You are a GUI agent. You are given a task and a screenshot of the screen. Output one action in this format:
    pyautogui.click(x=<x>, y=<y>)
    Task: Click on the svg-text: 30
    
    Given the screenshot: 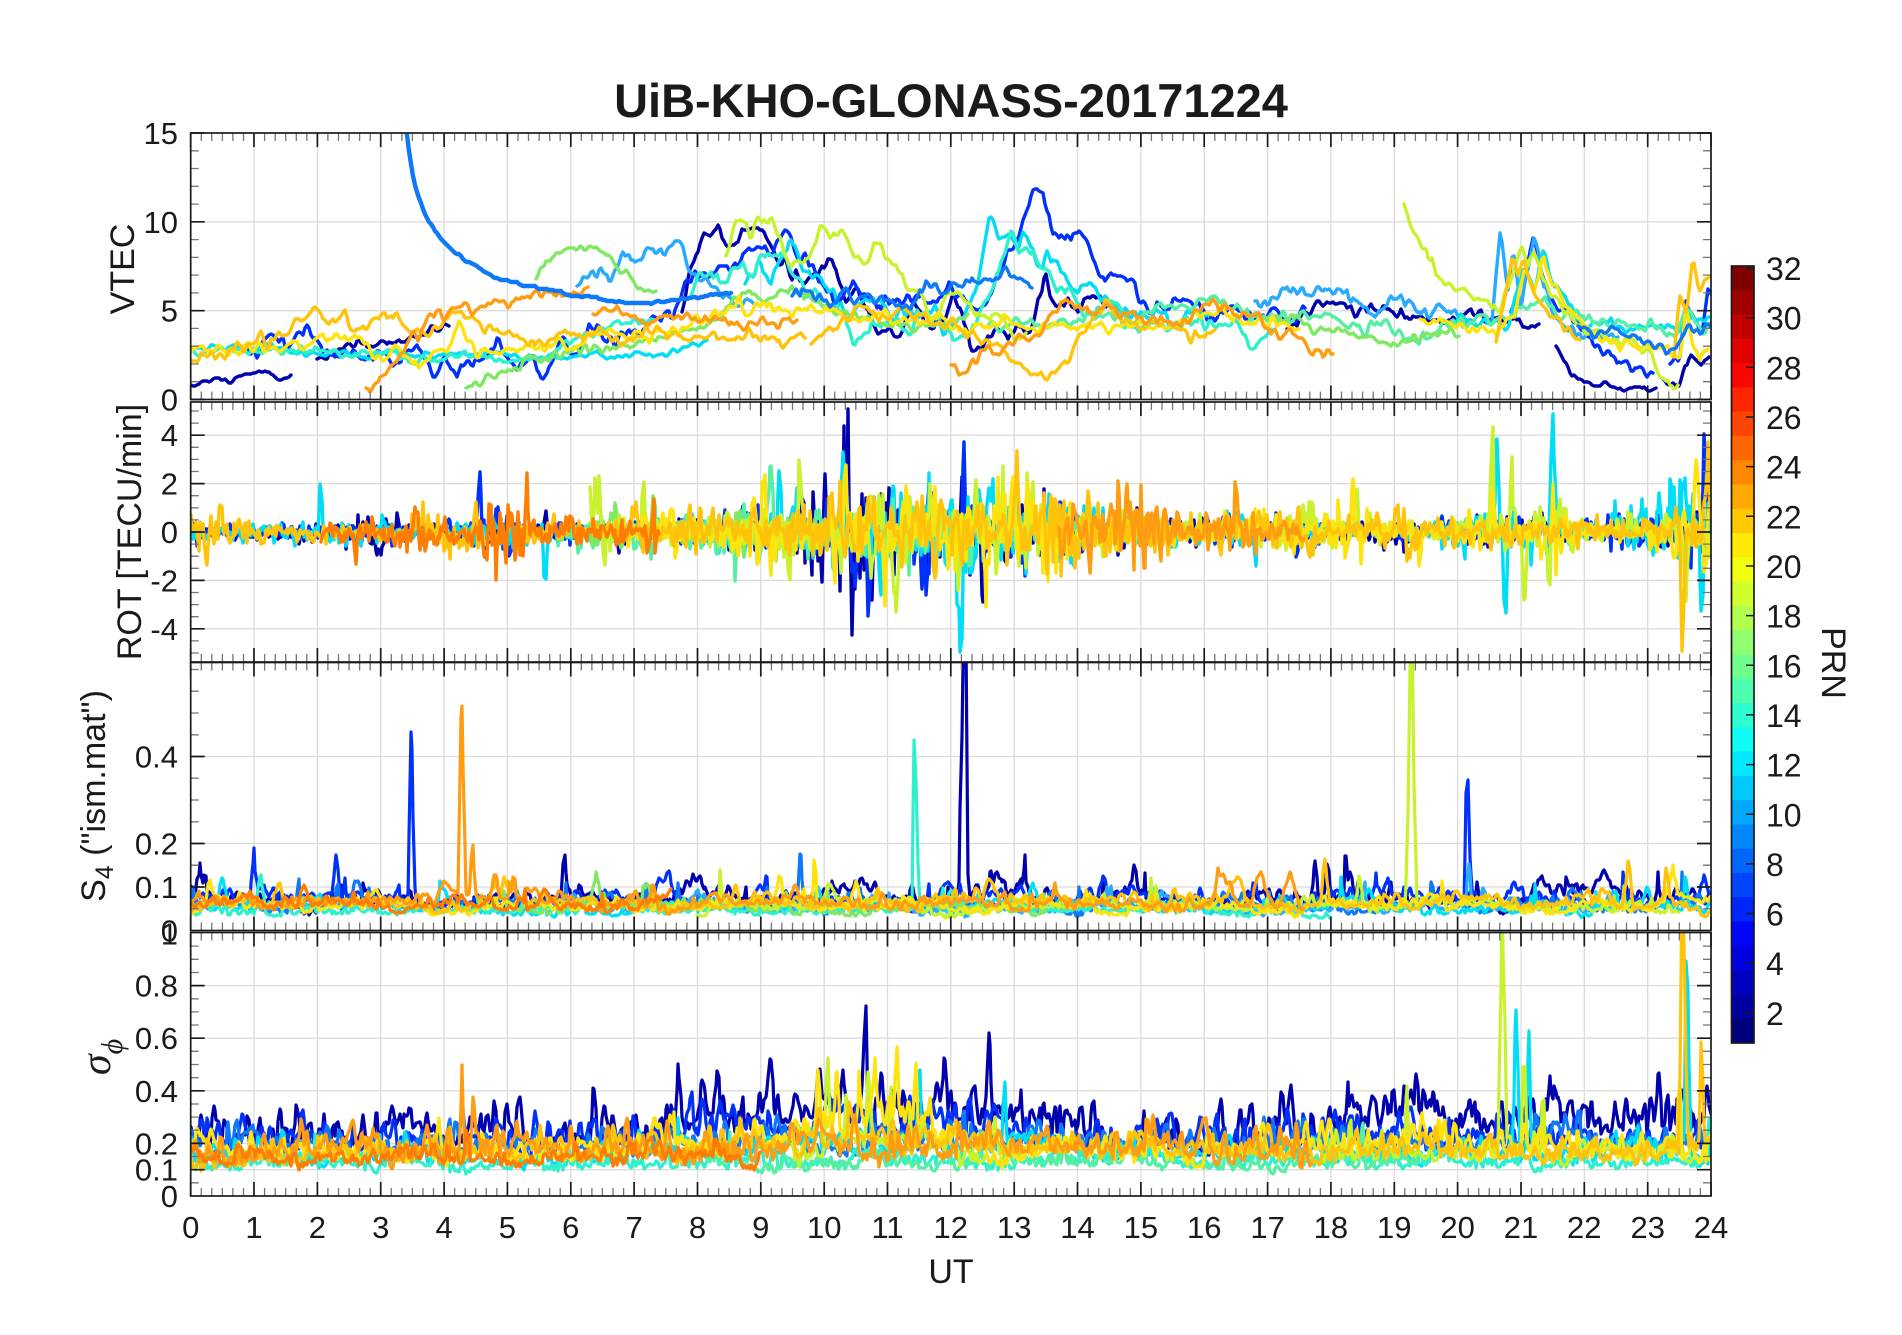 What is the action you would take?
    pyautogui.click(x=1784, y=319)
    